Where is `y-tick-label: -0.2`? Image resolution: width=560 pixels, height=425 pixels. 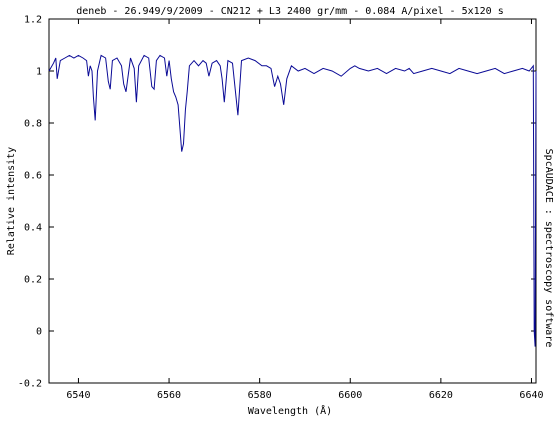
y-tick-label: -0.2 is located at coordinates (30, 384).